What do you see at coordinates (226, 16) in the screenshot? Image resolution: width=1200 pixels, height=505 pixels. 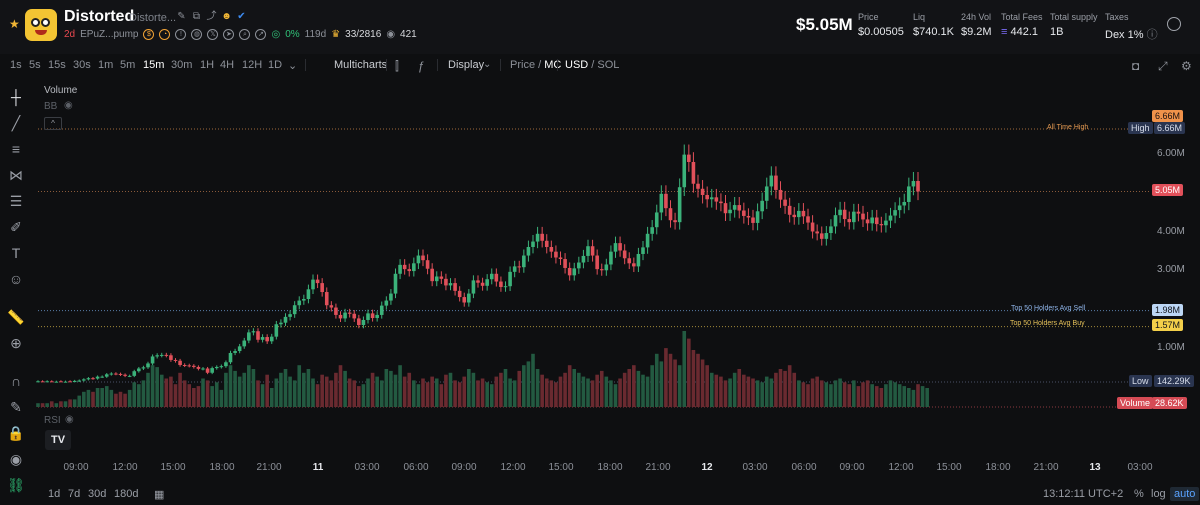 I see `community-icon: ☻` at bounding box center [226, 16].